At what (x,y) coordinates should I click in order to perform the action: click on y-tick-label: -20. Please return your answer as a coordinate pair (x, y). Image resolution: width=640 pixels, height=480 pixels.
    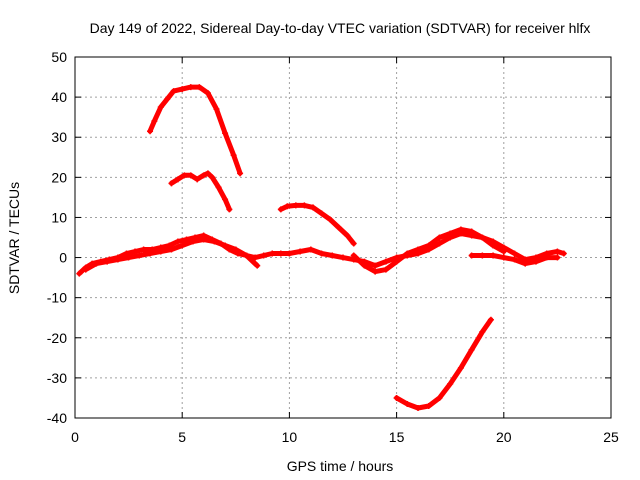
    Looking at the image, I should click on (57, 338).